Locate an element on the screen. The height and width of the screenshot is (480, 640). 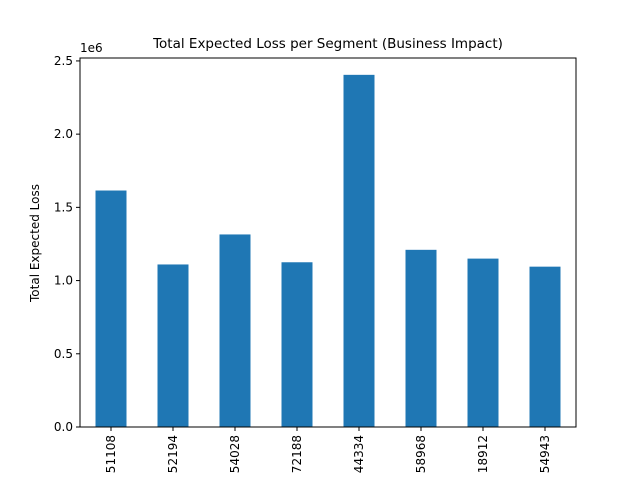
x-tick-label-52194: 52194 is located at coordinates (173, 454).